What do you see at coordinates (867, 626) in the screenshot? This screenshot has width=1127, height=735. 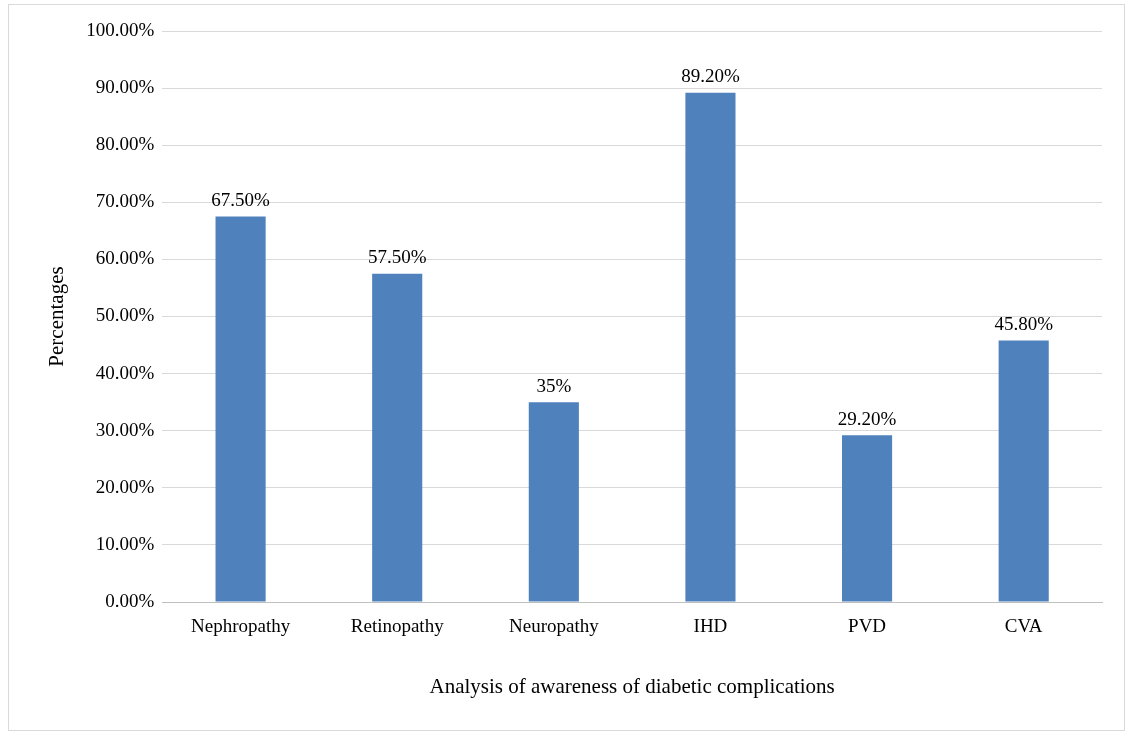 I see `x-tick-label: PVD` at bounding box center [867, 626].